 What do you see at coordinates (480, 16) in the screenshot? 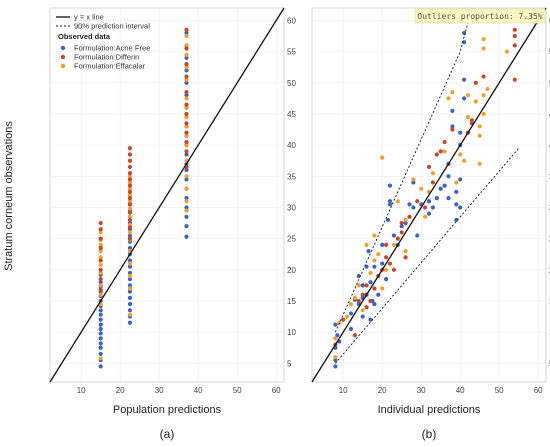
I see `outliers-box` at bounding box center [480, 16].